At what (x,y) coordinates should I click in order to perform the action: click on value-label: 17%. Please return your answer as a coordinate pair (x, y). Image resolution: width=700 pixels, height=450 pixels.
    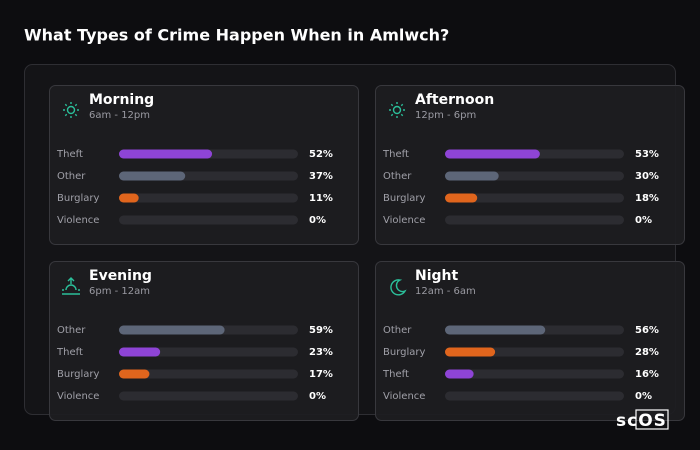
    Looking at the image, I should click on (321, 374).